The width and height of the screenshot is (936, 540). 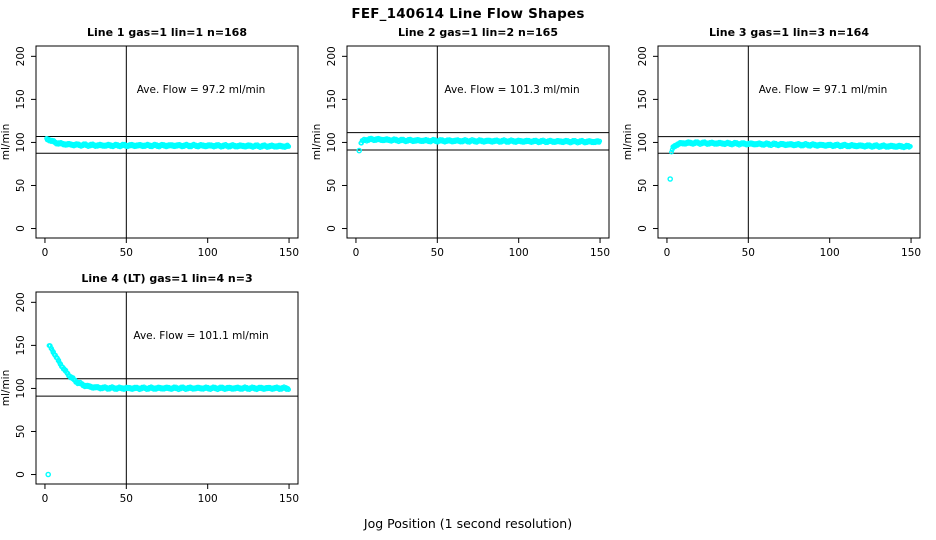 What do you see at coordinates (201, 90) in the screenshot?
I see `ave-flow-annotation-line1: Ave. Flow = 97.2 ml/min` at bounding box center [201, 90].